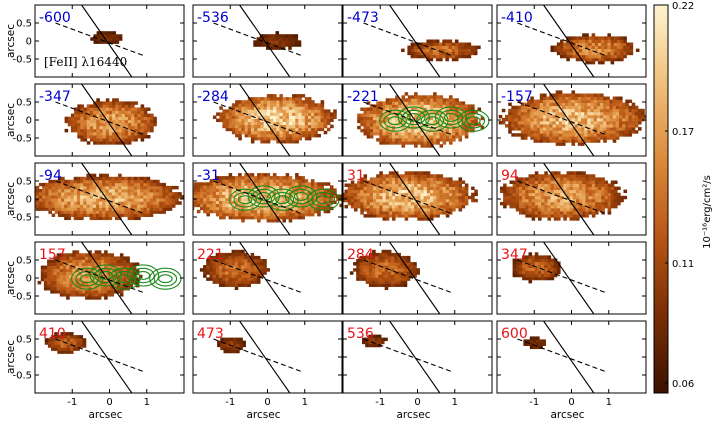  I want to click on channel-panel: -536, so click(267, 41).